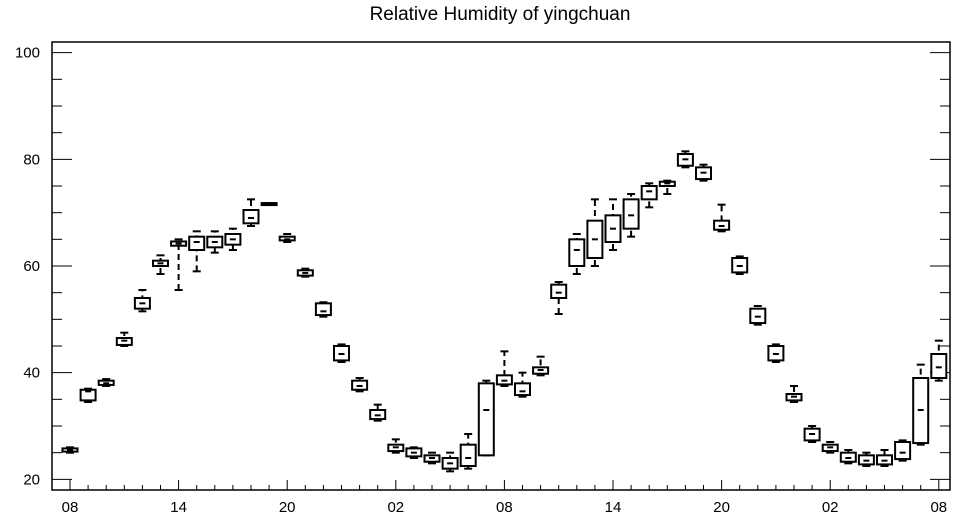 The width and height of the screenshot is (957, 520). I want to click on x-axis: 08 14 20 02 08 14 20 02 08, so click(504, 498).